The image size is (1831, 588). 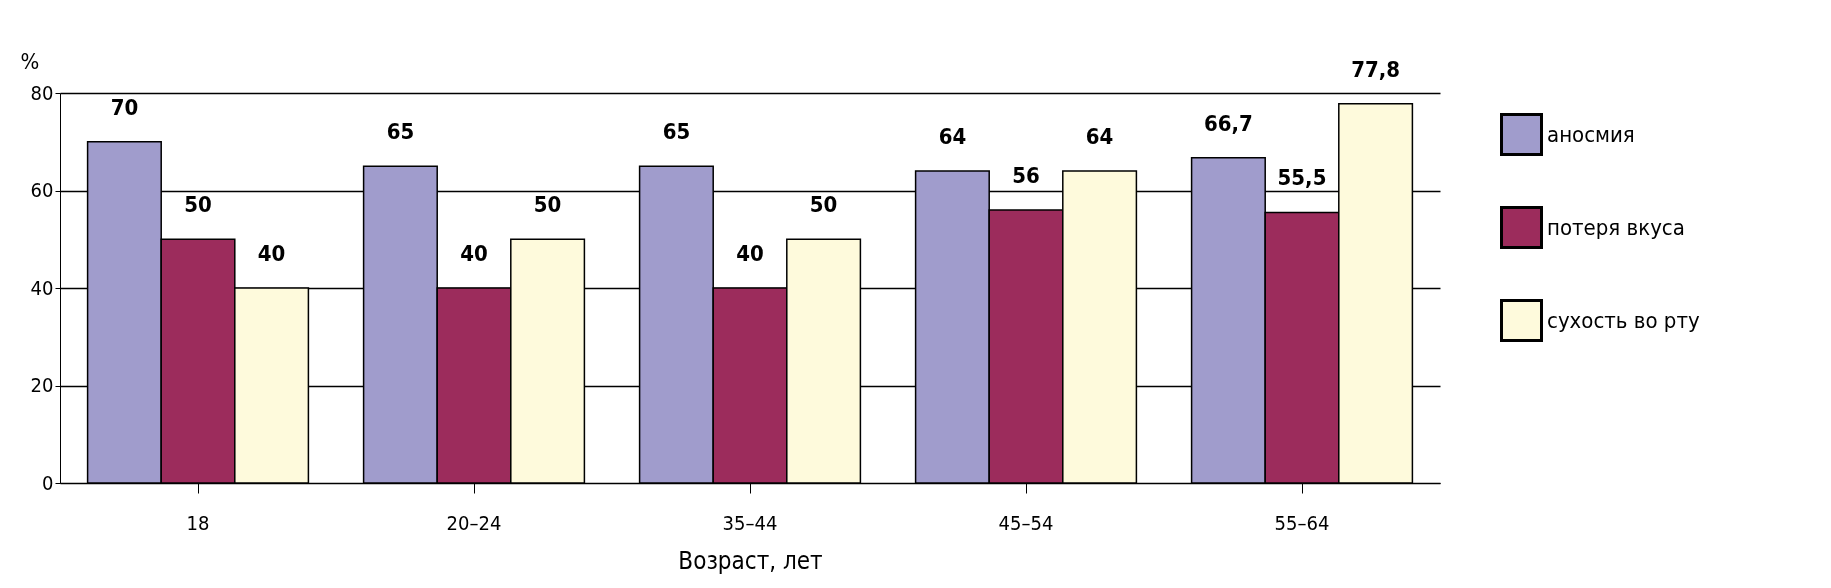 I want to click on data-label: 77,8, so click(x=1376, y=69).